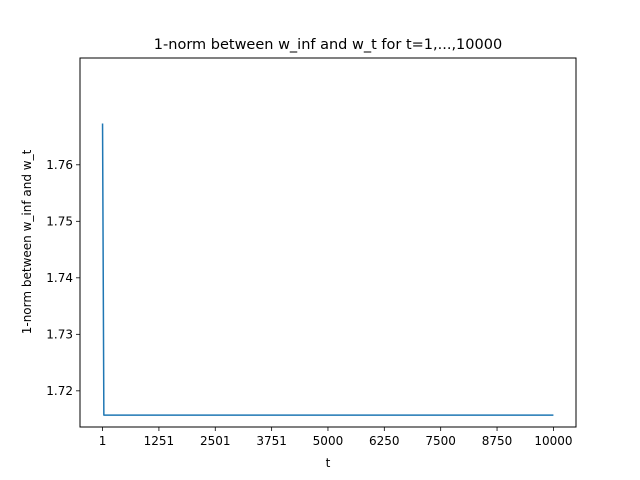  Describe the element at coordinates (553, 441) in the screenshot. I see `x-tick-label: 10000` at that location.